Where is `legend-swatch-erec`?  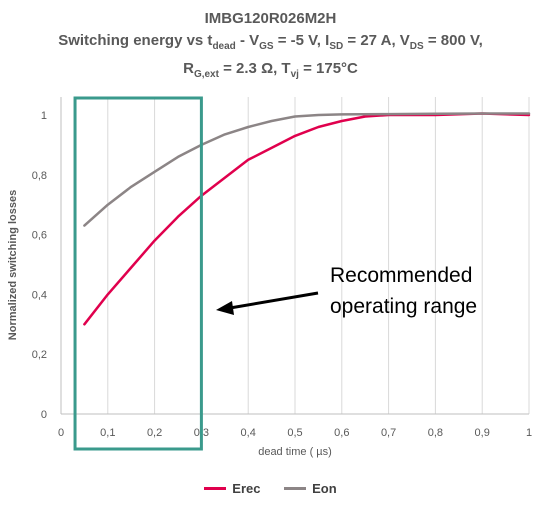 legend-swatch-erec is located at coordinates (215, 488).